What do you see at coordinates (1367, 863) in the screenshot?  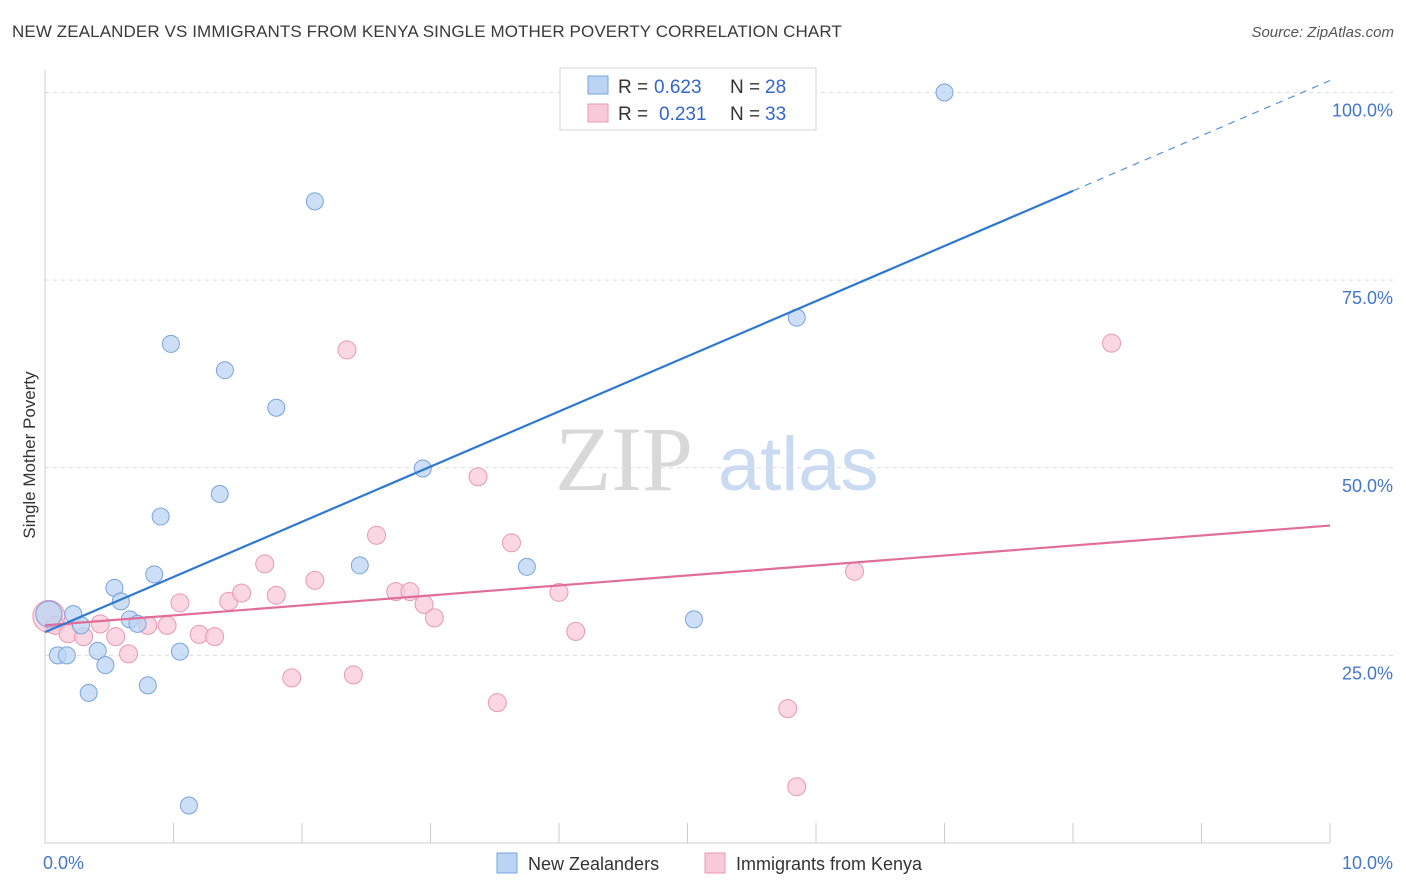 I see `x-tick-label: 10.0%` at bounding box center [1367, 863].